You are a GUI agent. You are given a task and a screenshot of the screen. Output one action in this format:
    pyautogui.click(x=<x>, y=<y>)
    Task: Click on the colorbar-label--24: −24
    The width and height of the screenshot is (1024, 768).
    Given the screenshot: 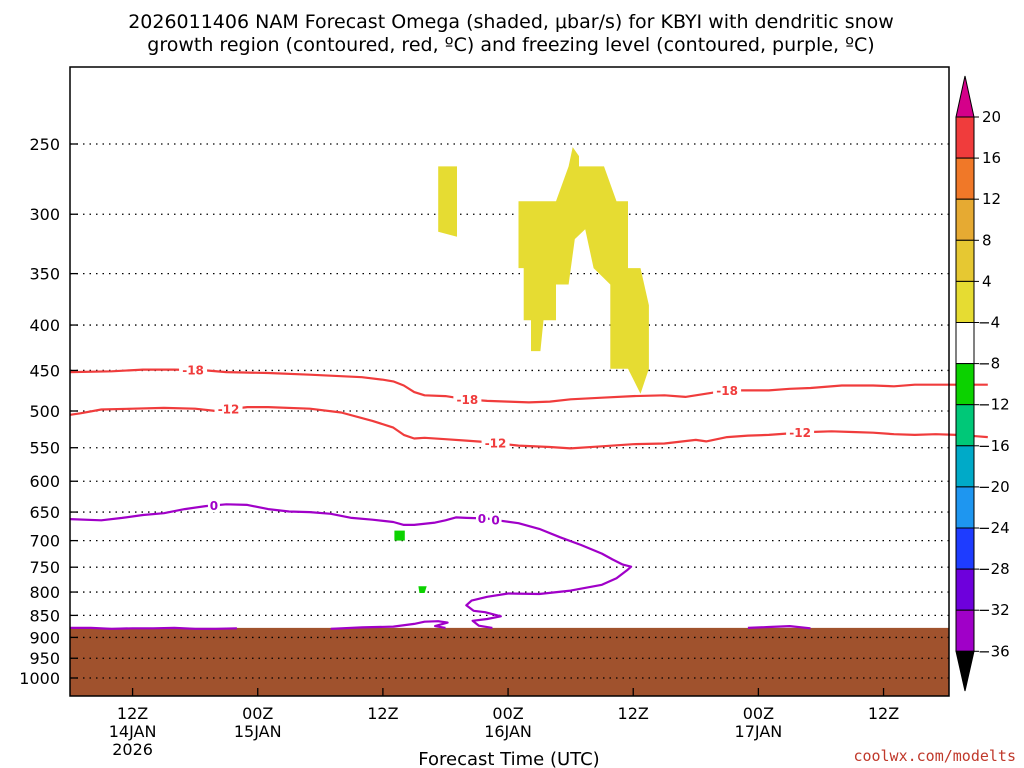 What is the action you would take?
    pyautogui.click(x=994, y=528)
    